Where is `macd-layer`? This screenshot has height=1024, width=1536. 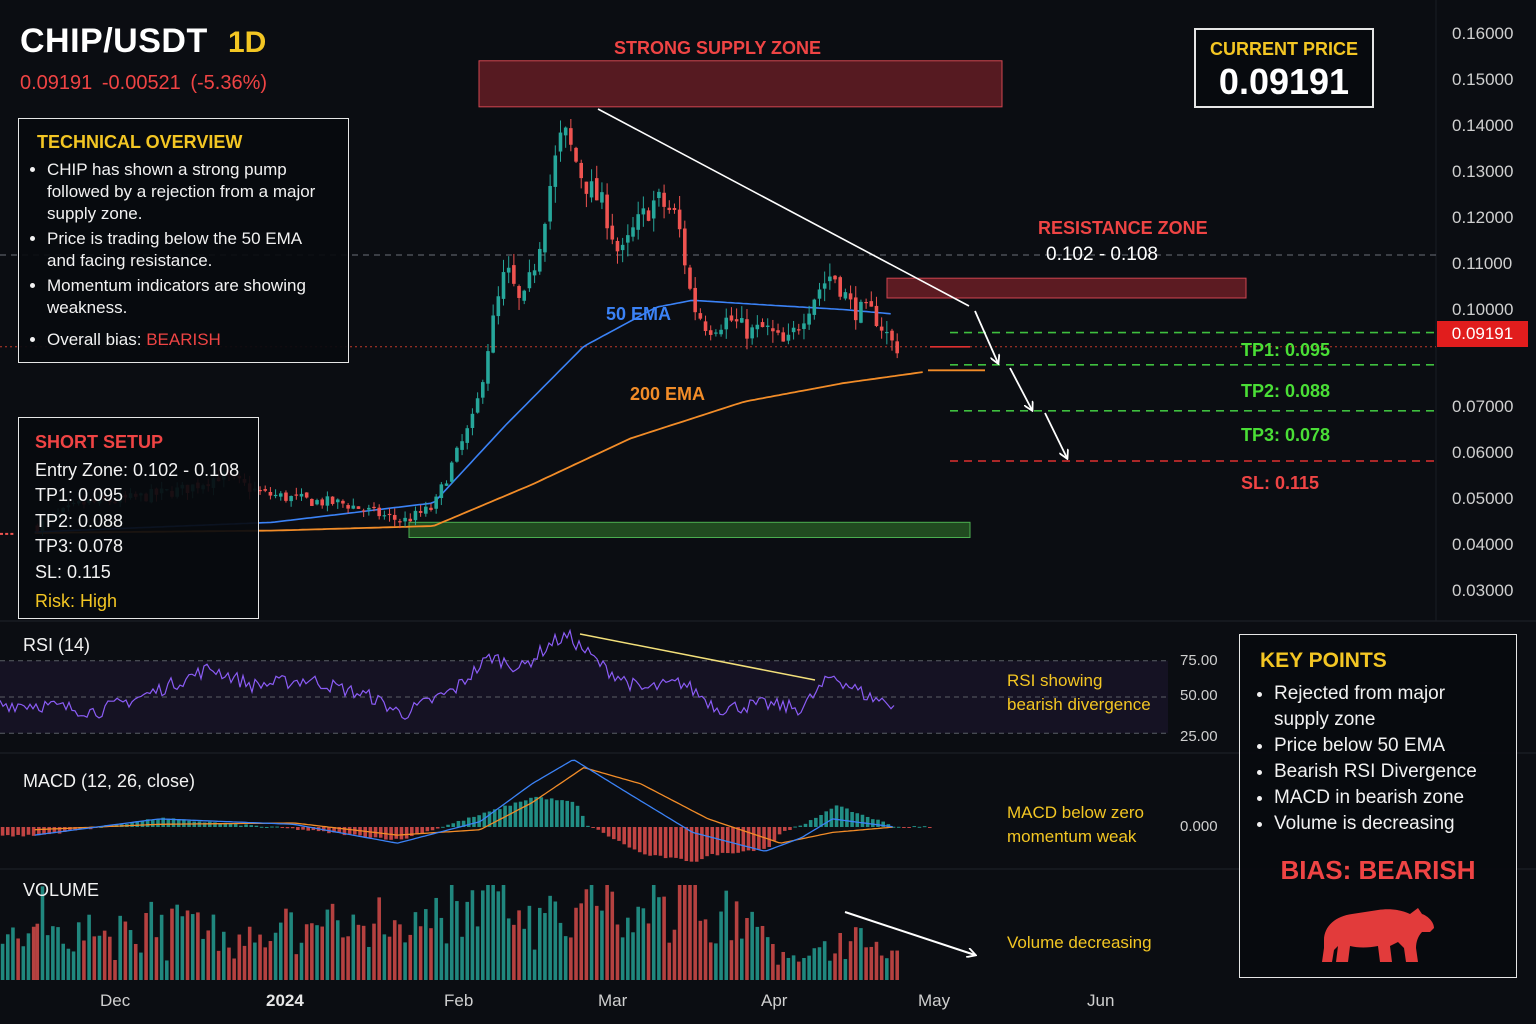
macd-layer is located at coordinates (466, 810).